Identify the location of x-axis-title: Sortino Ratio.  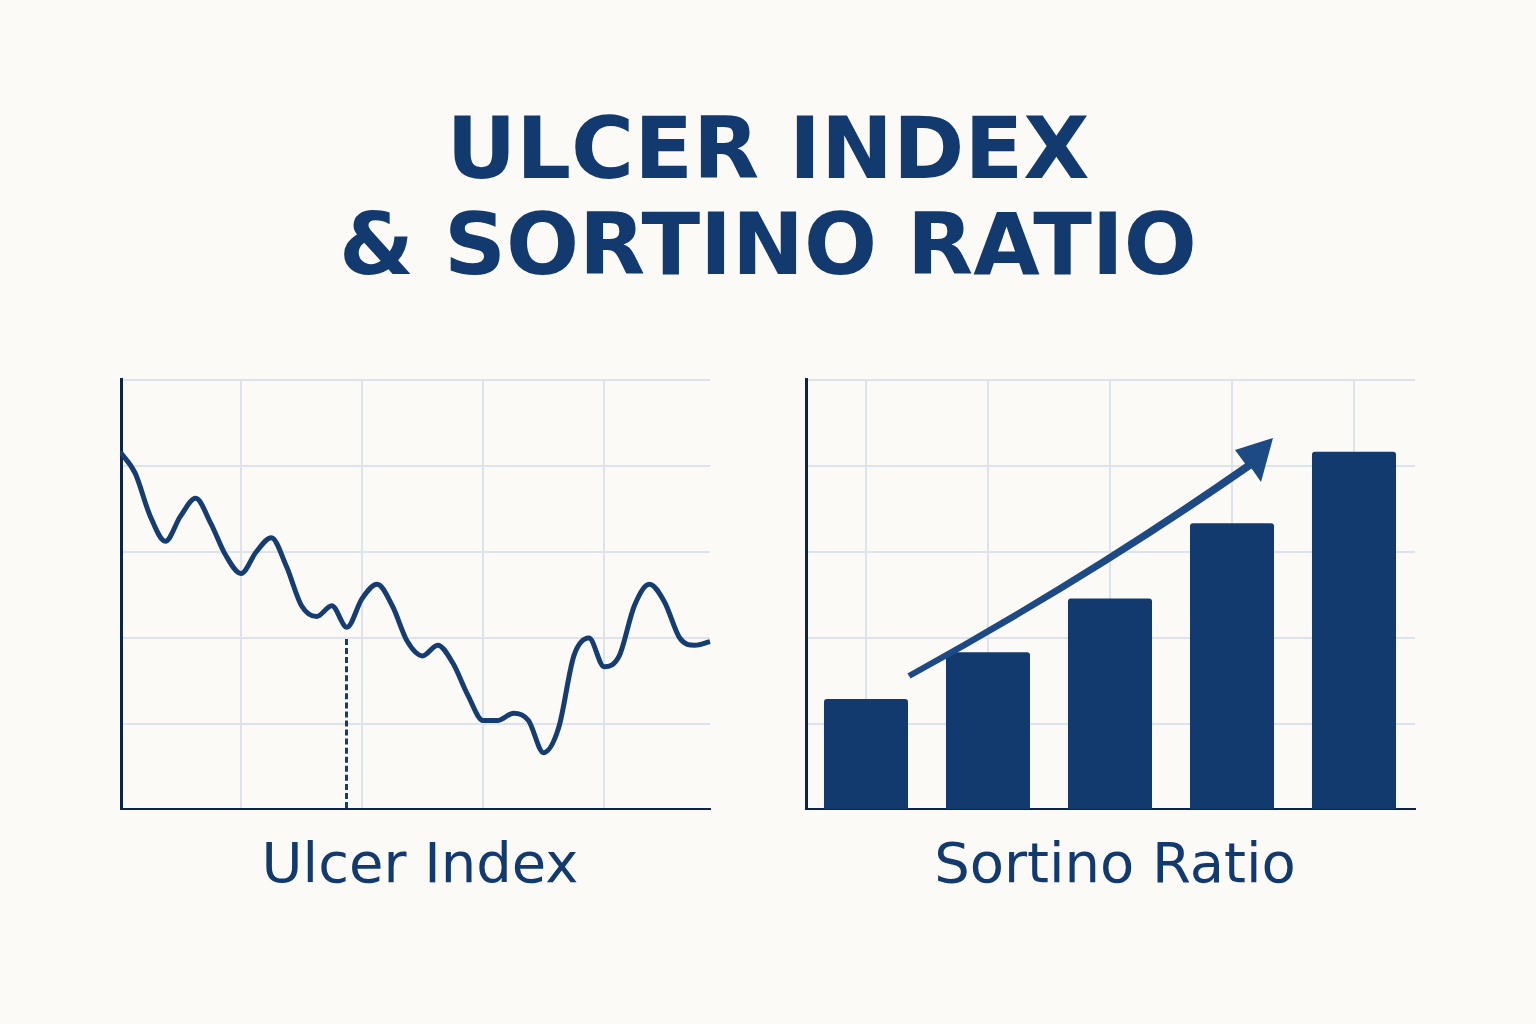
(1115, 862).